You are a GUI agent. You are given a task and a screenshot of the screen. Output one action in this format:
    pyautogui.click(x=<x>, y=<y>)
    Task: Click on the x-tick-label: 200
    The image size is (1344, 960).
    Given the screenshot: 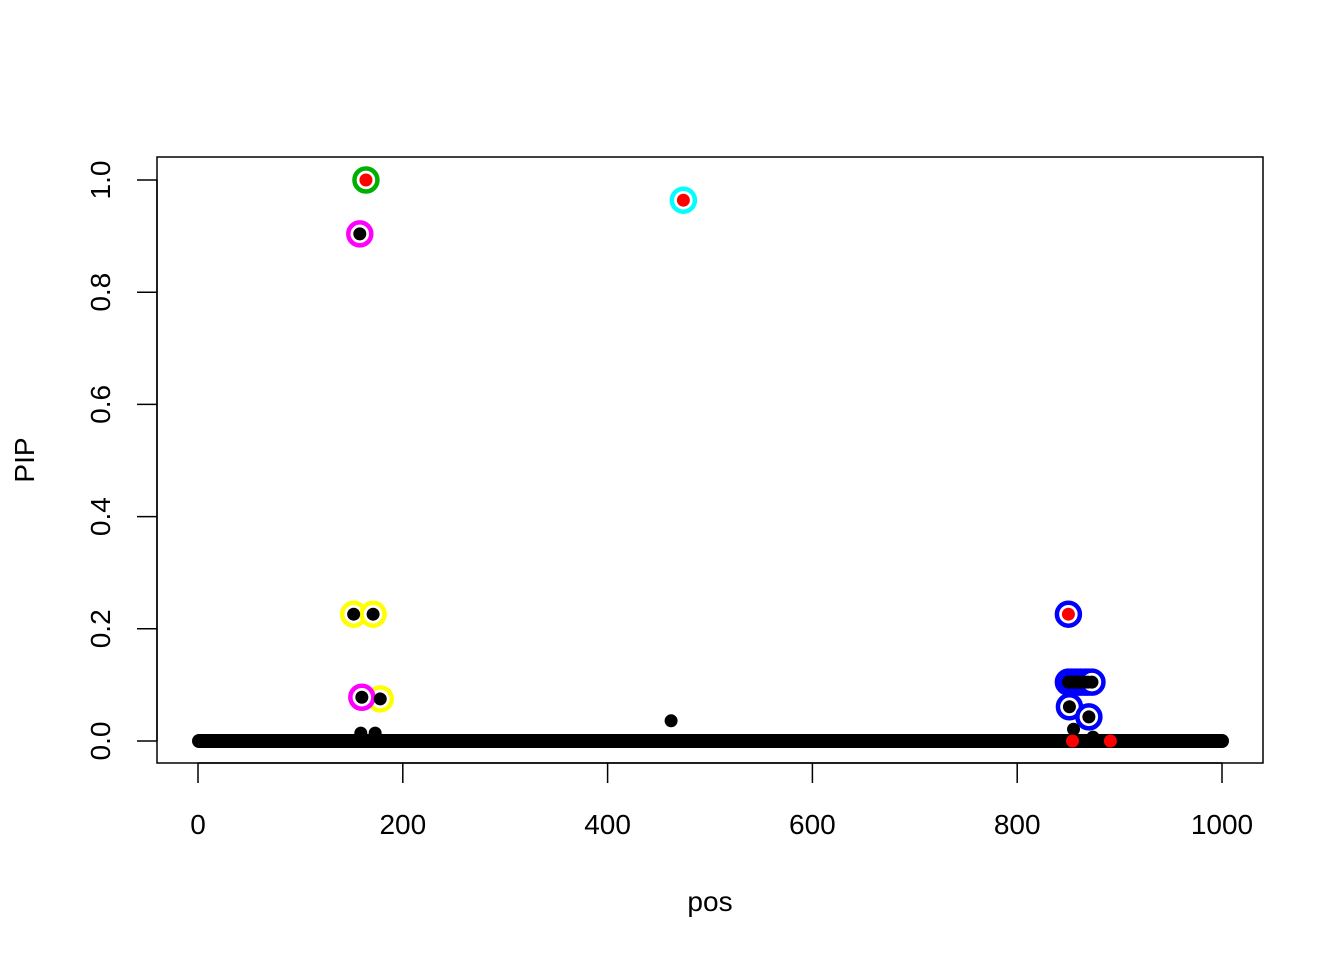 What is the action you would take?
    pyautogui.click(x=402, y=824)
    